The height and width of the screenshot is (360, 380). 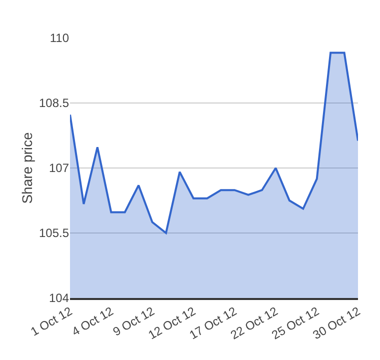 I want to click on y-tick-label: 107, so click(x=59, y=168).